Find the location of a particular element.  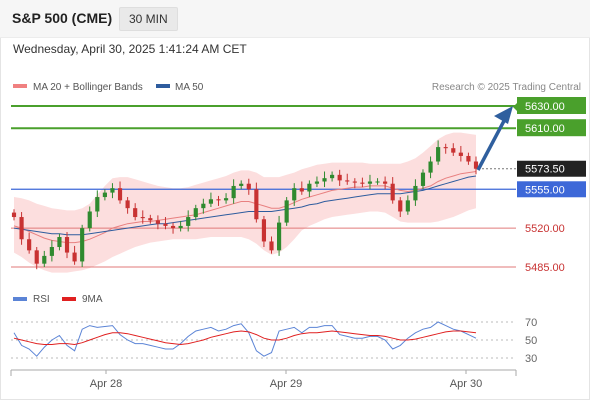

rsi-ma-legend-label: 9MA is located at coordinates (92, 299).